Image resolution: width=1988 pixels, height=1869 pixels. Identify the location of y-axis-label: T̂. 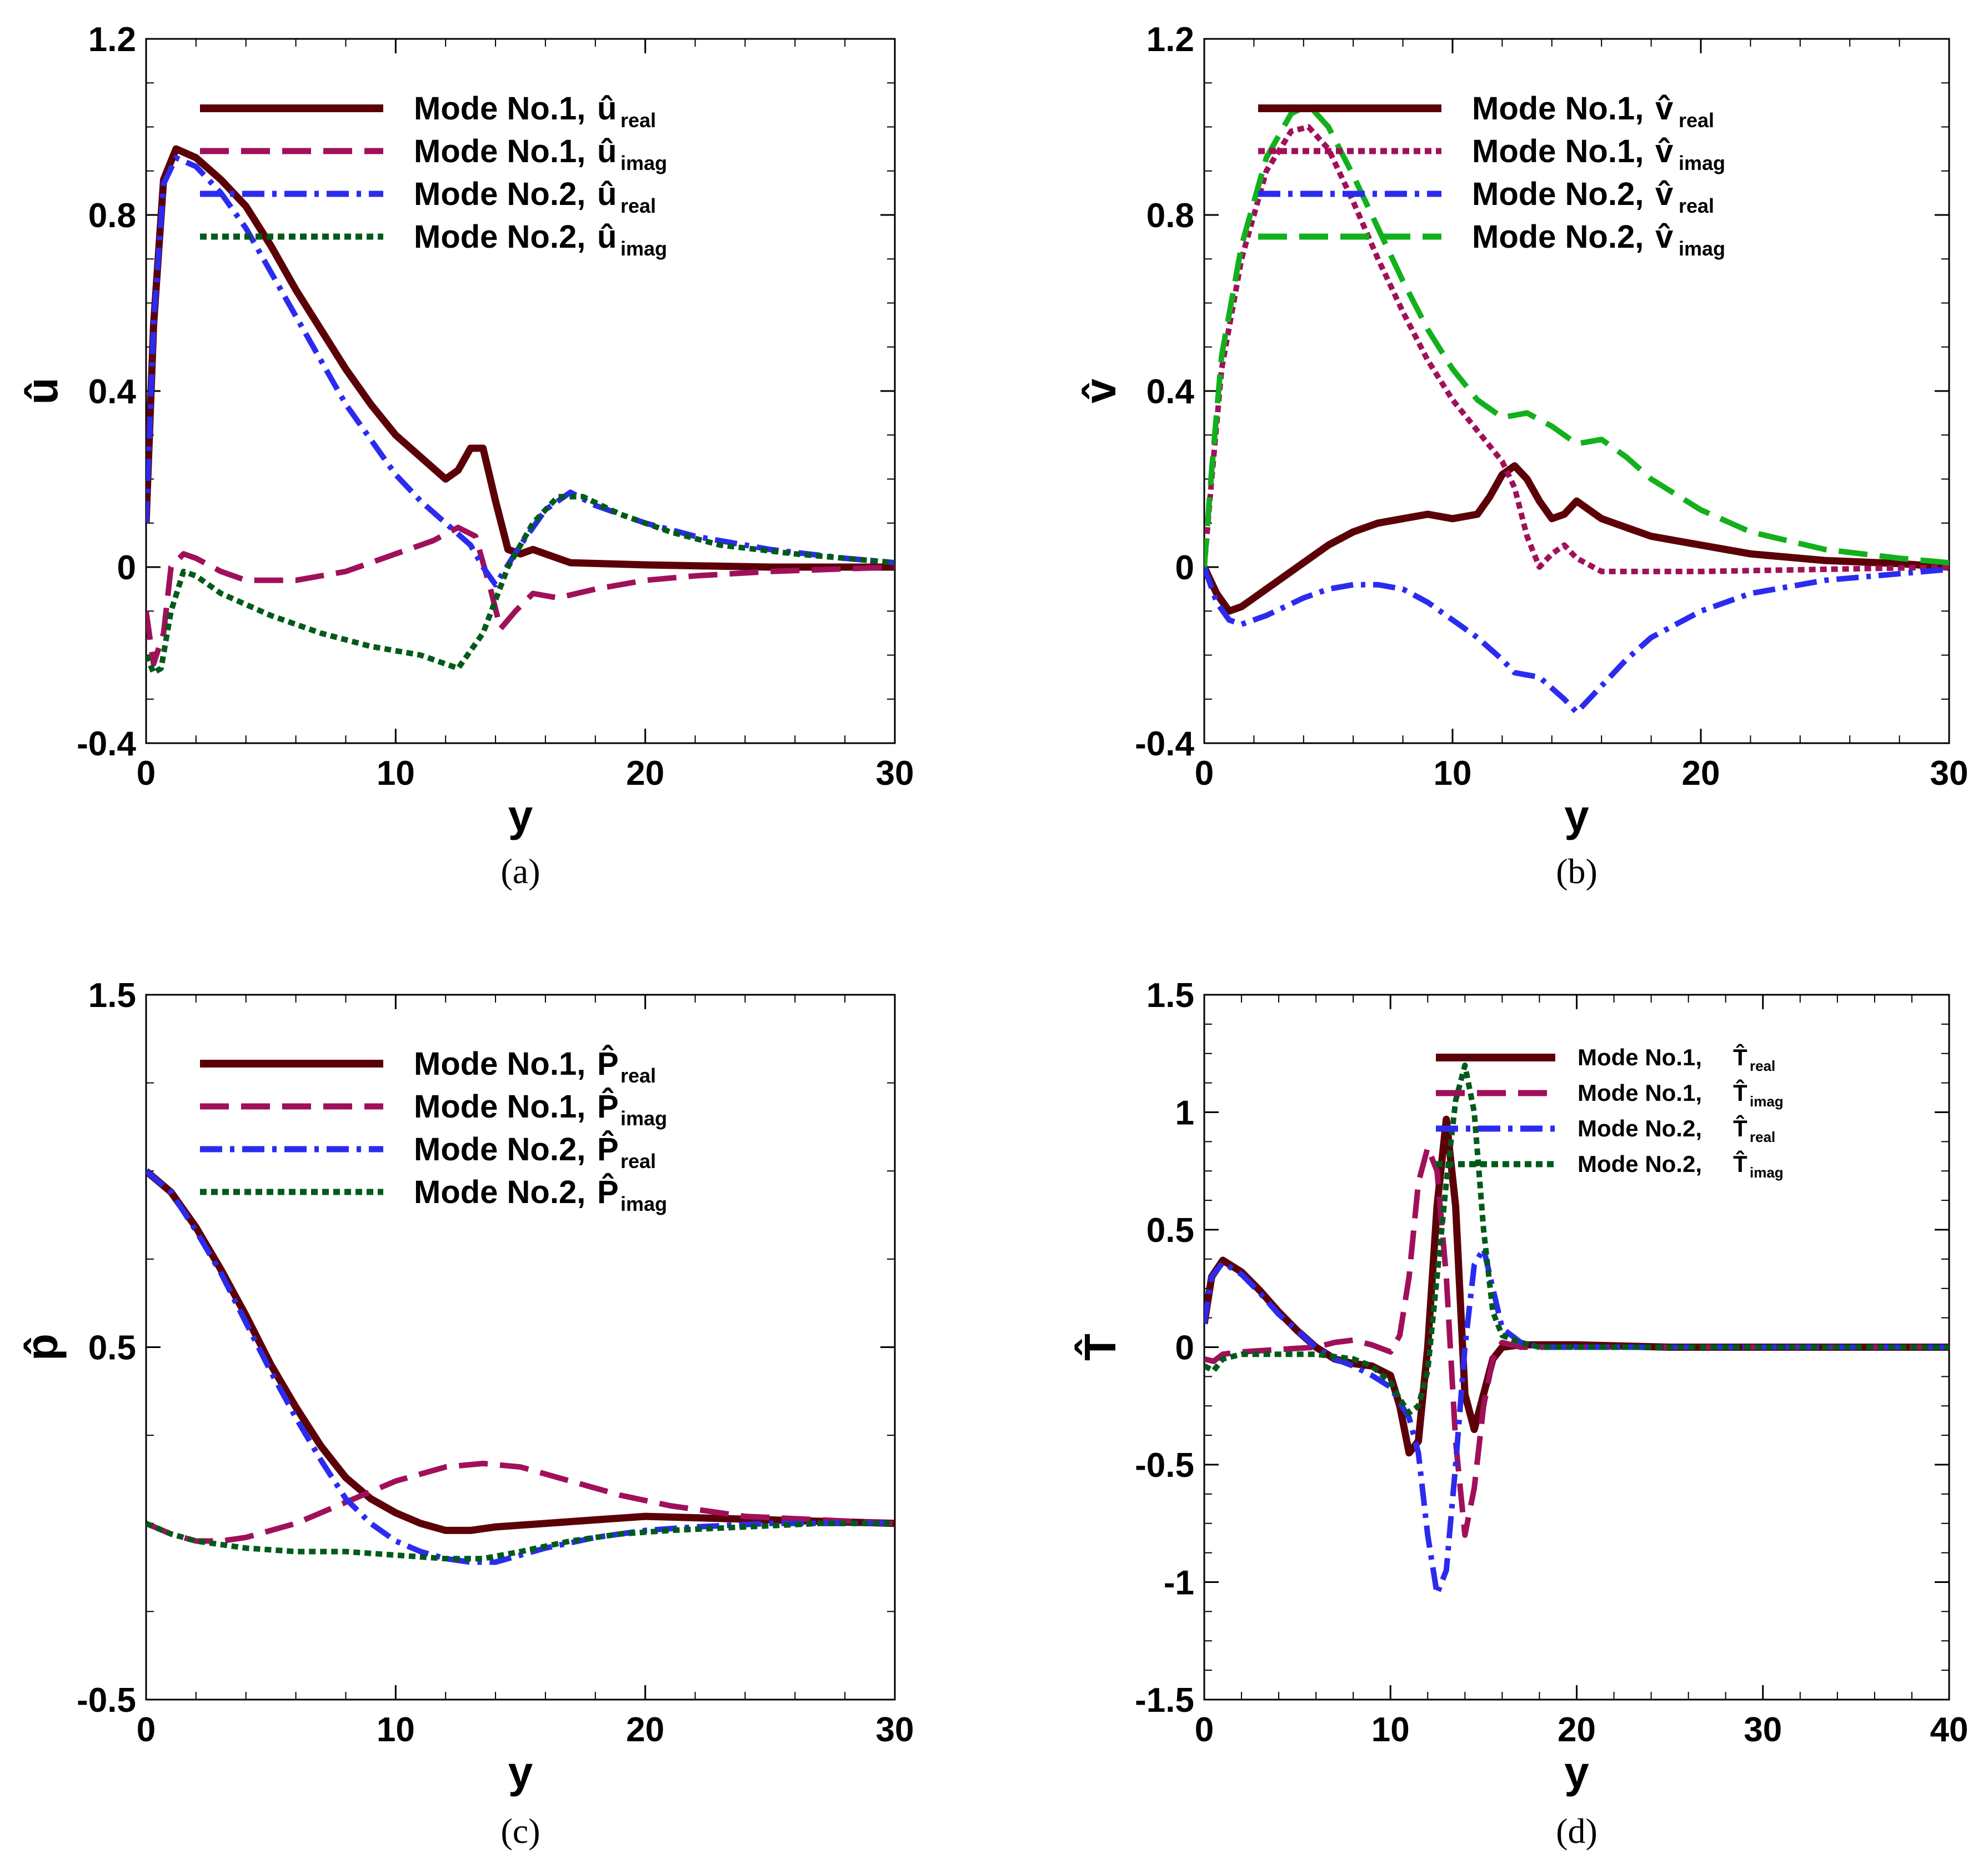
(1099, 1347).